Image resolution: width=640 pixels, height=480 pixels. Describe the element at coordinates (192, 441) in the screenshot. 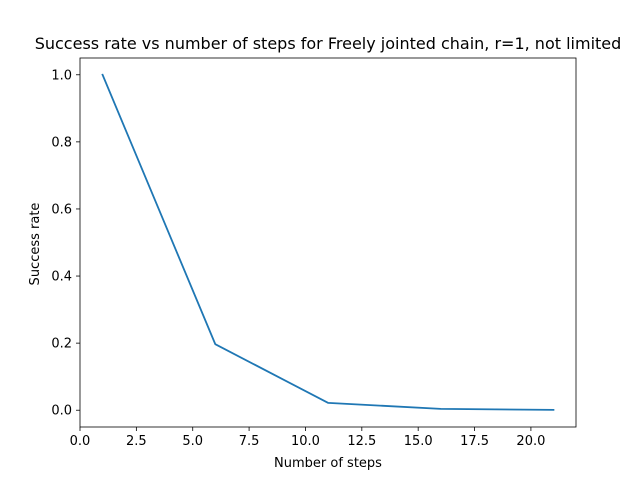

I see `x-tick-label: 5.0` at that location.